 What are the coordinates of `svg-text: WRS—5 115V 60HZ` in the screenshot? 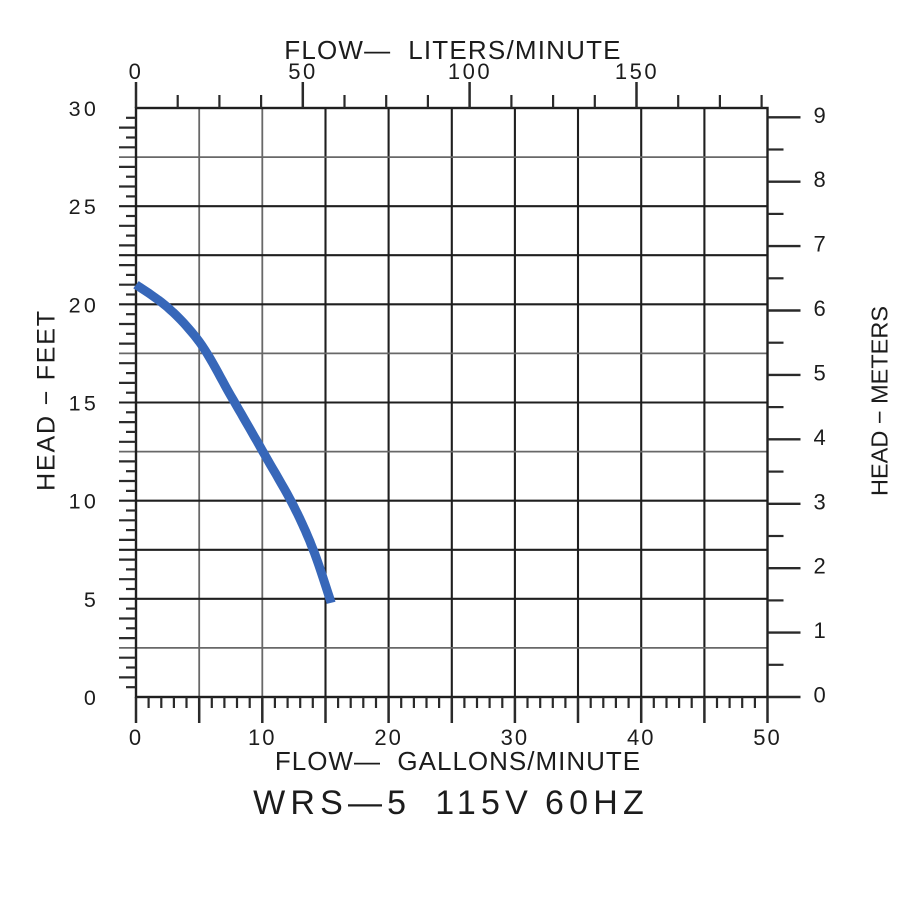 It's located at (451, 803).